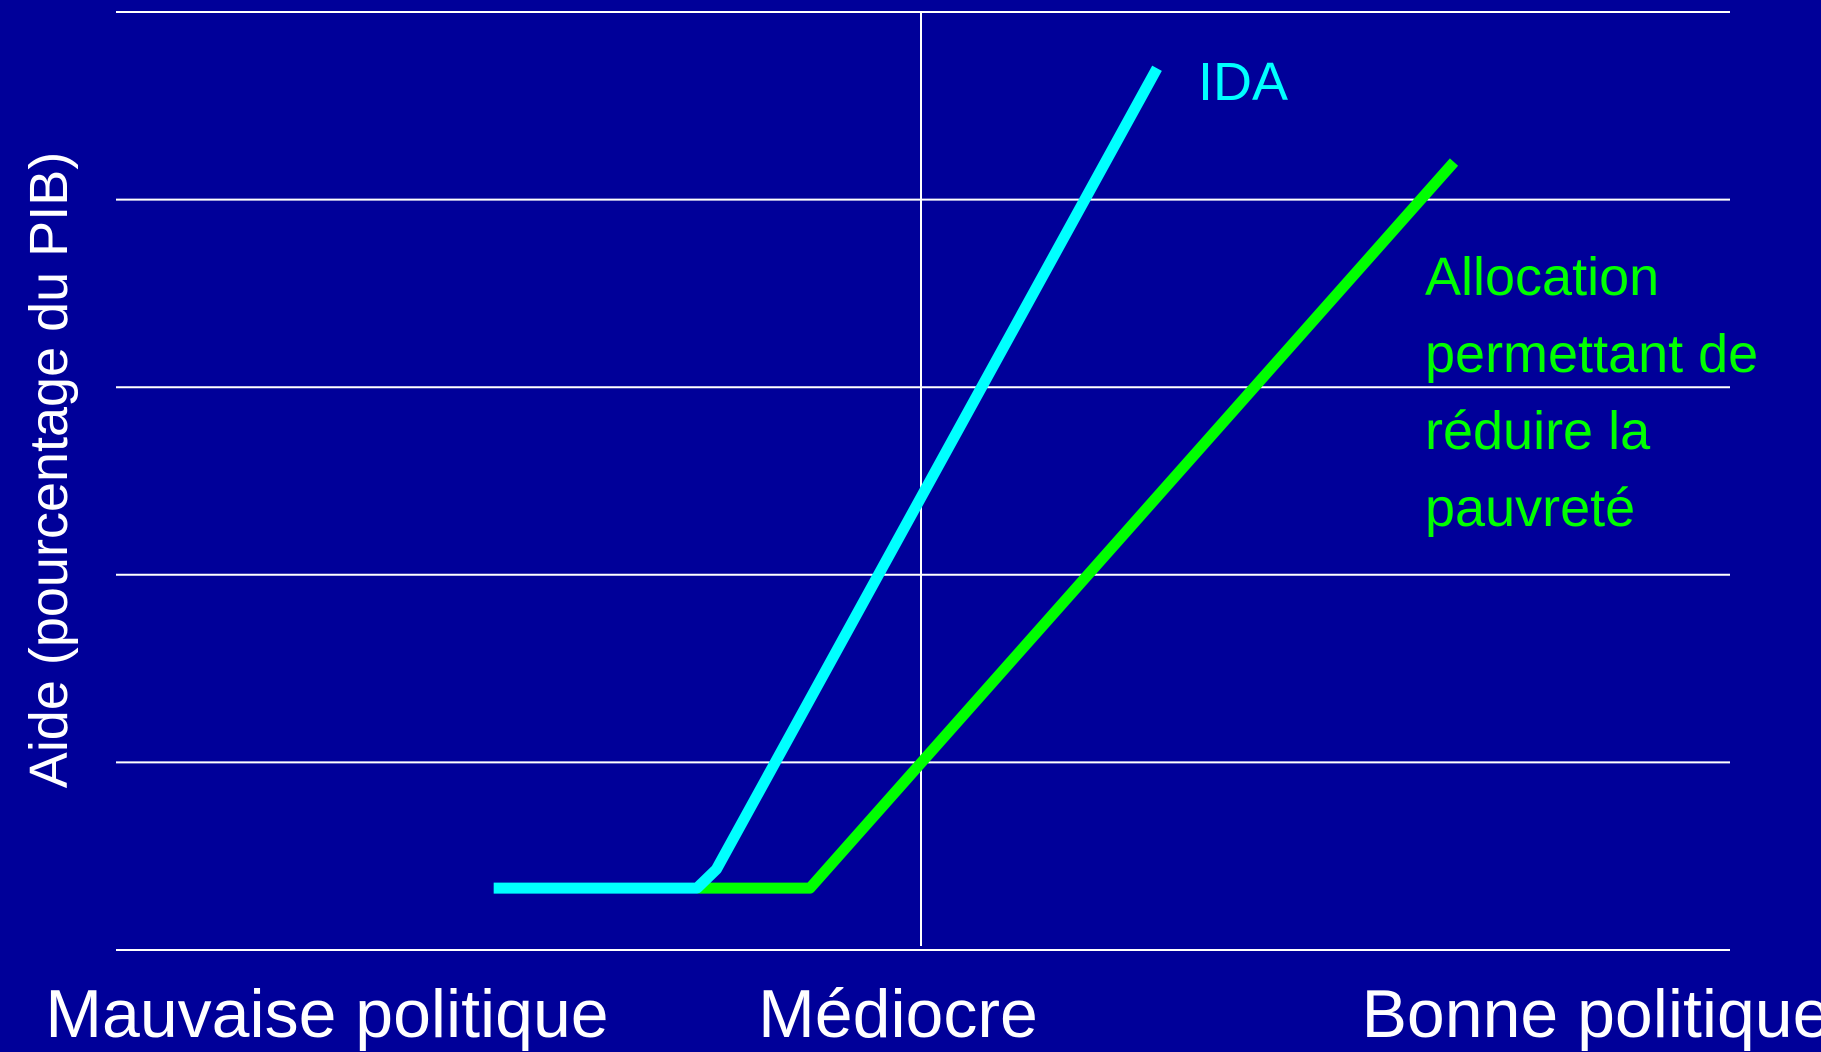  I want to click on x-tick-label-bad: Mauvaise politique, so click(326, 1014).